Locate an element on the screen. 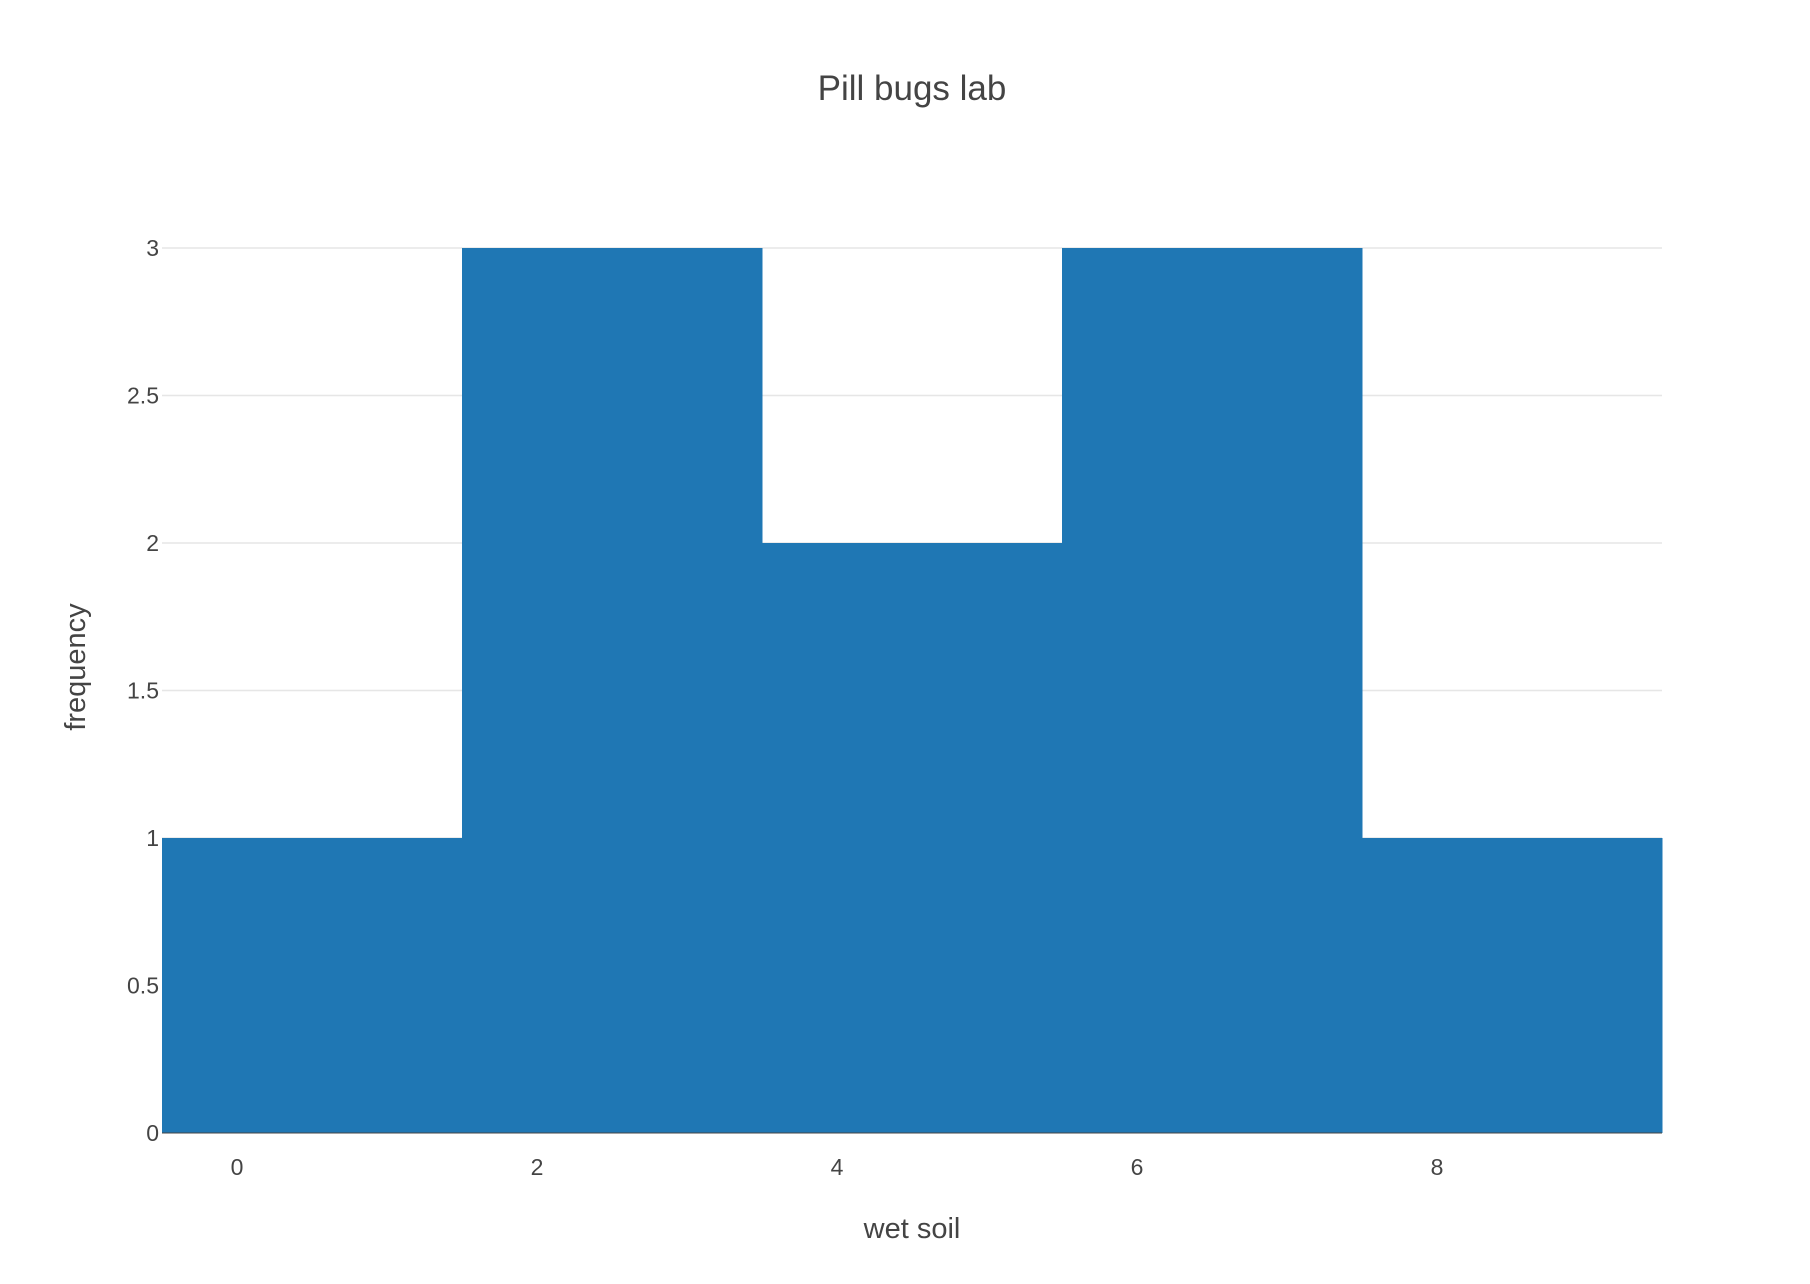  x-tick-label: 8 is located at coordinates (1437, 1167).